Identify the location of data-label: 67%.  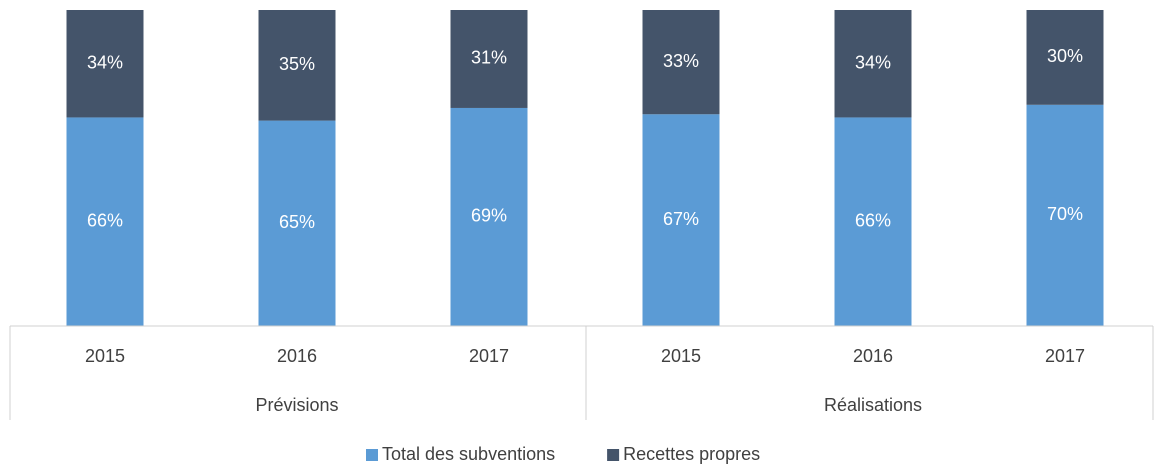
(681, 219).